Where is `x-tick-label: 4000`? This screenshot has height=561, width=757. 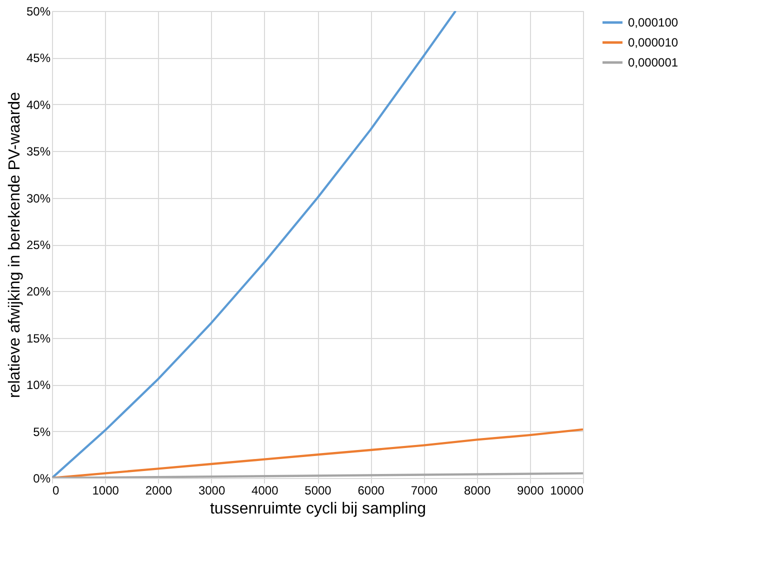
x-tick-label: 4000 is located at coordinates (265, 491).